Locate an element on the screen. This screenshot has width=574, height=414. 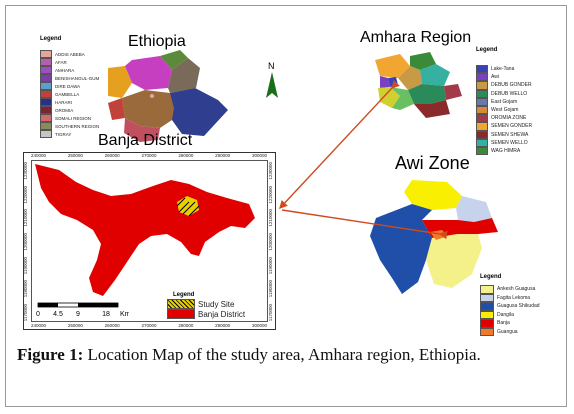
ethiopia-legend-label: ADDIS ABEBA is located at coordinates (70, 54).